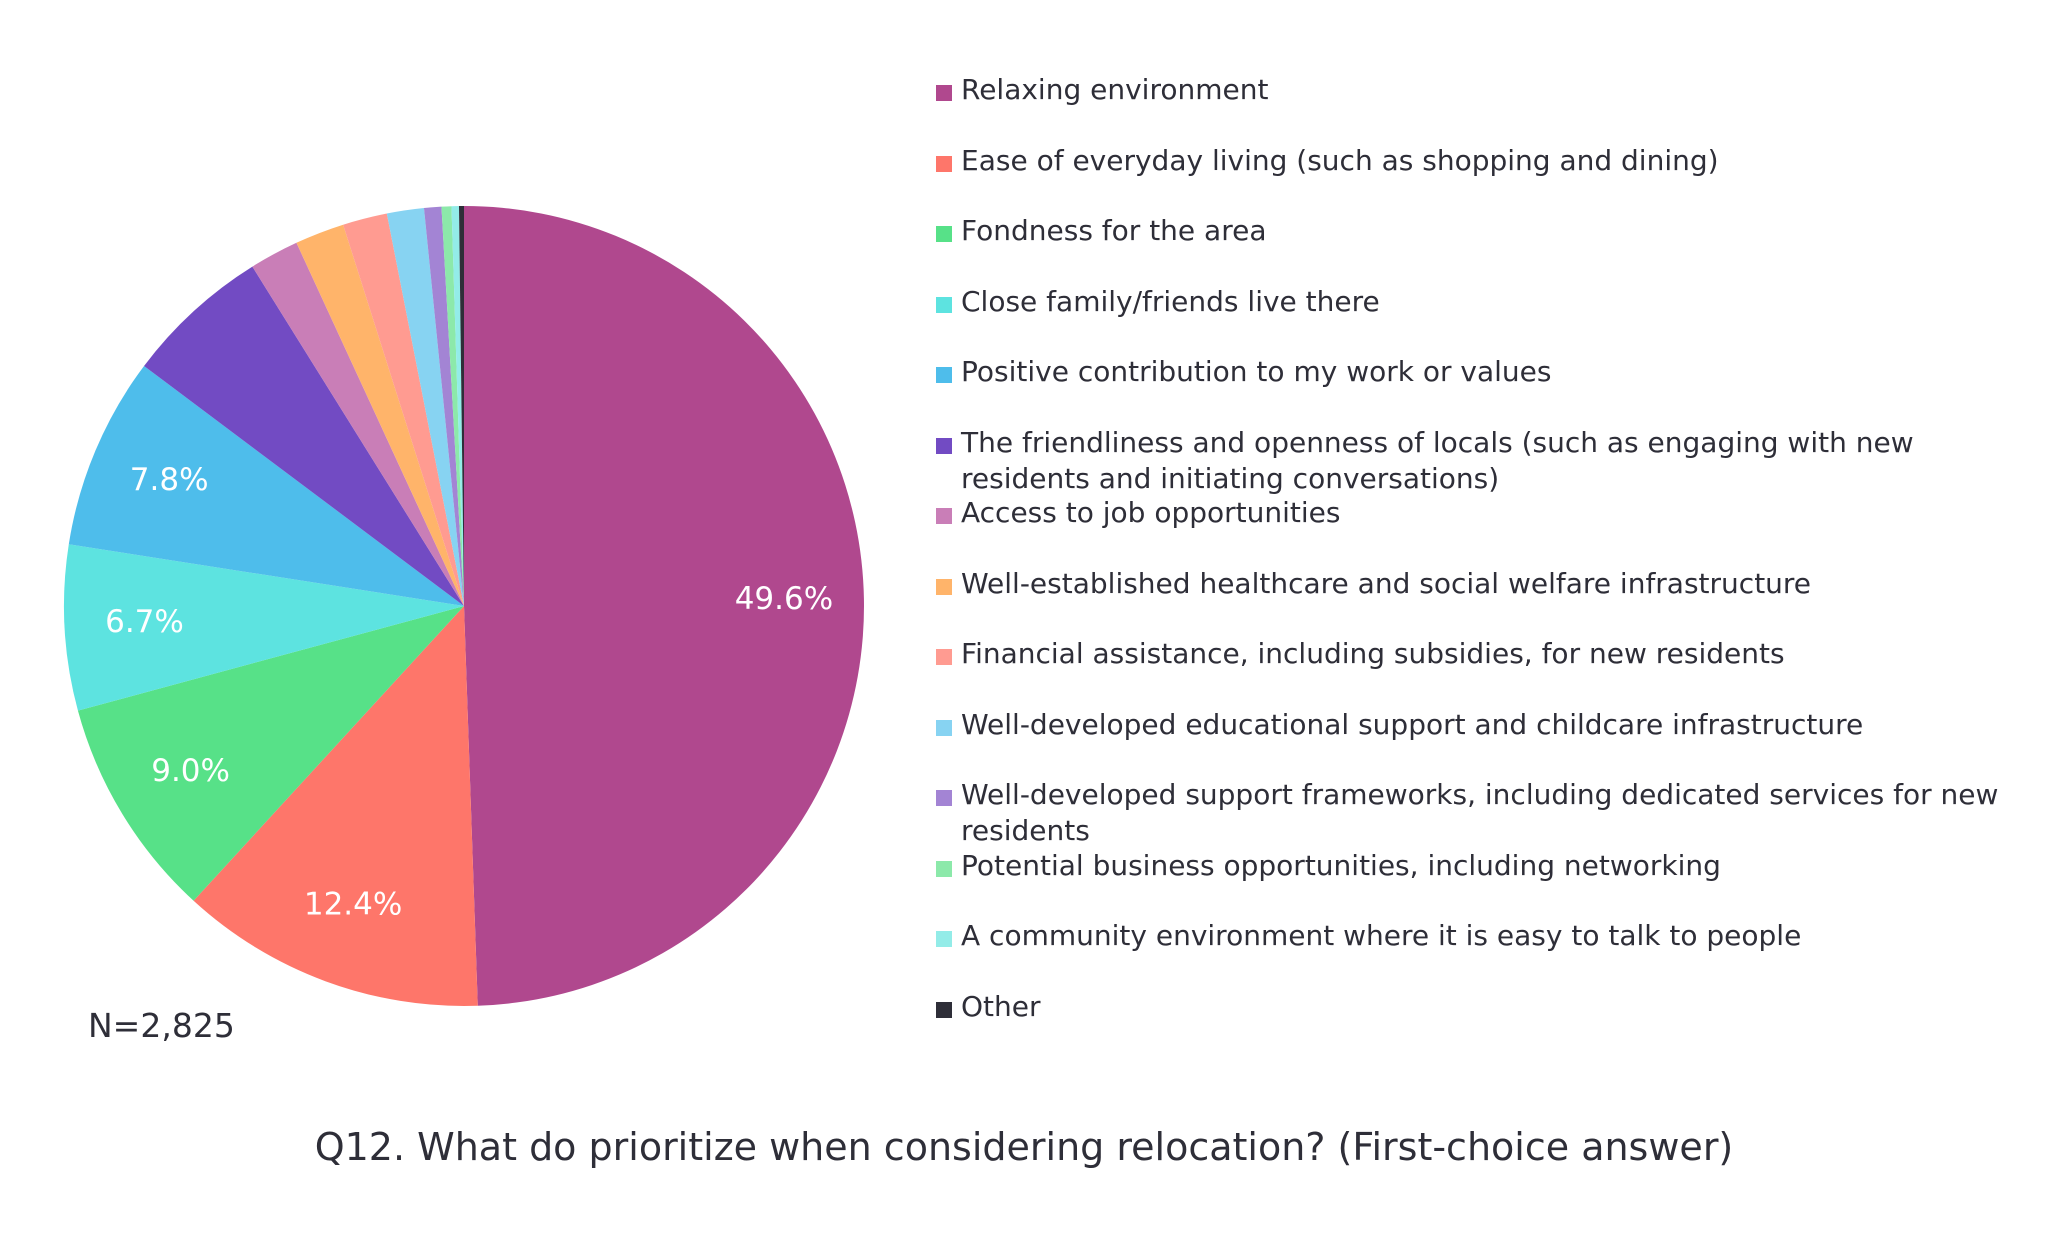 This screenshot has height=1244, width=2048. I want to click on slice-value-label: 49.6%, so click(784, 599).